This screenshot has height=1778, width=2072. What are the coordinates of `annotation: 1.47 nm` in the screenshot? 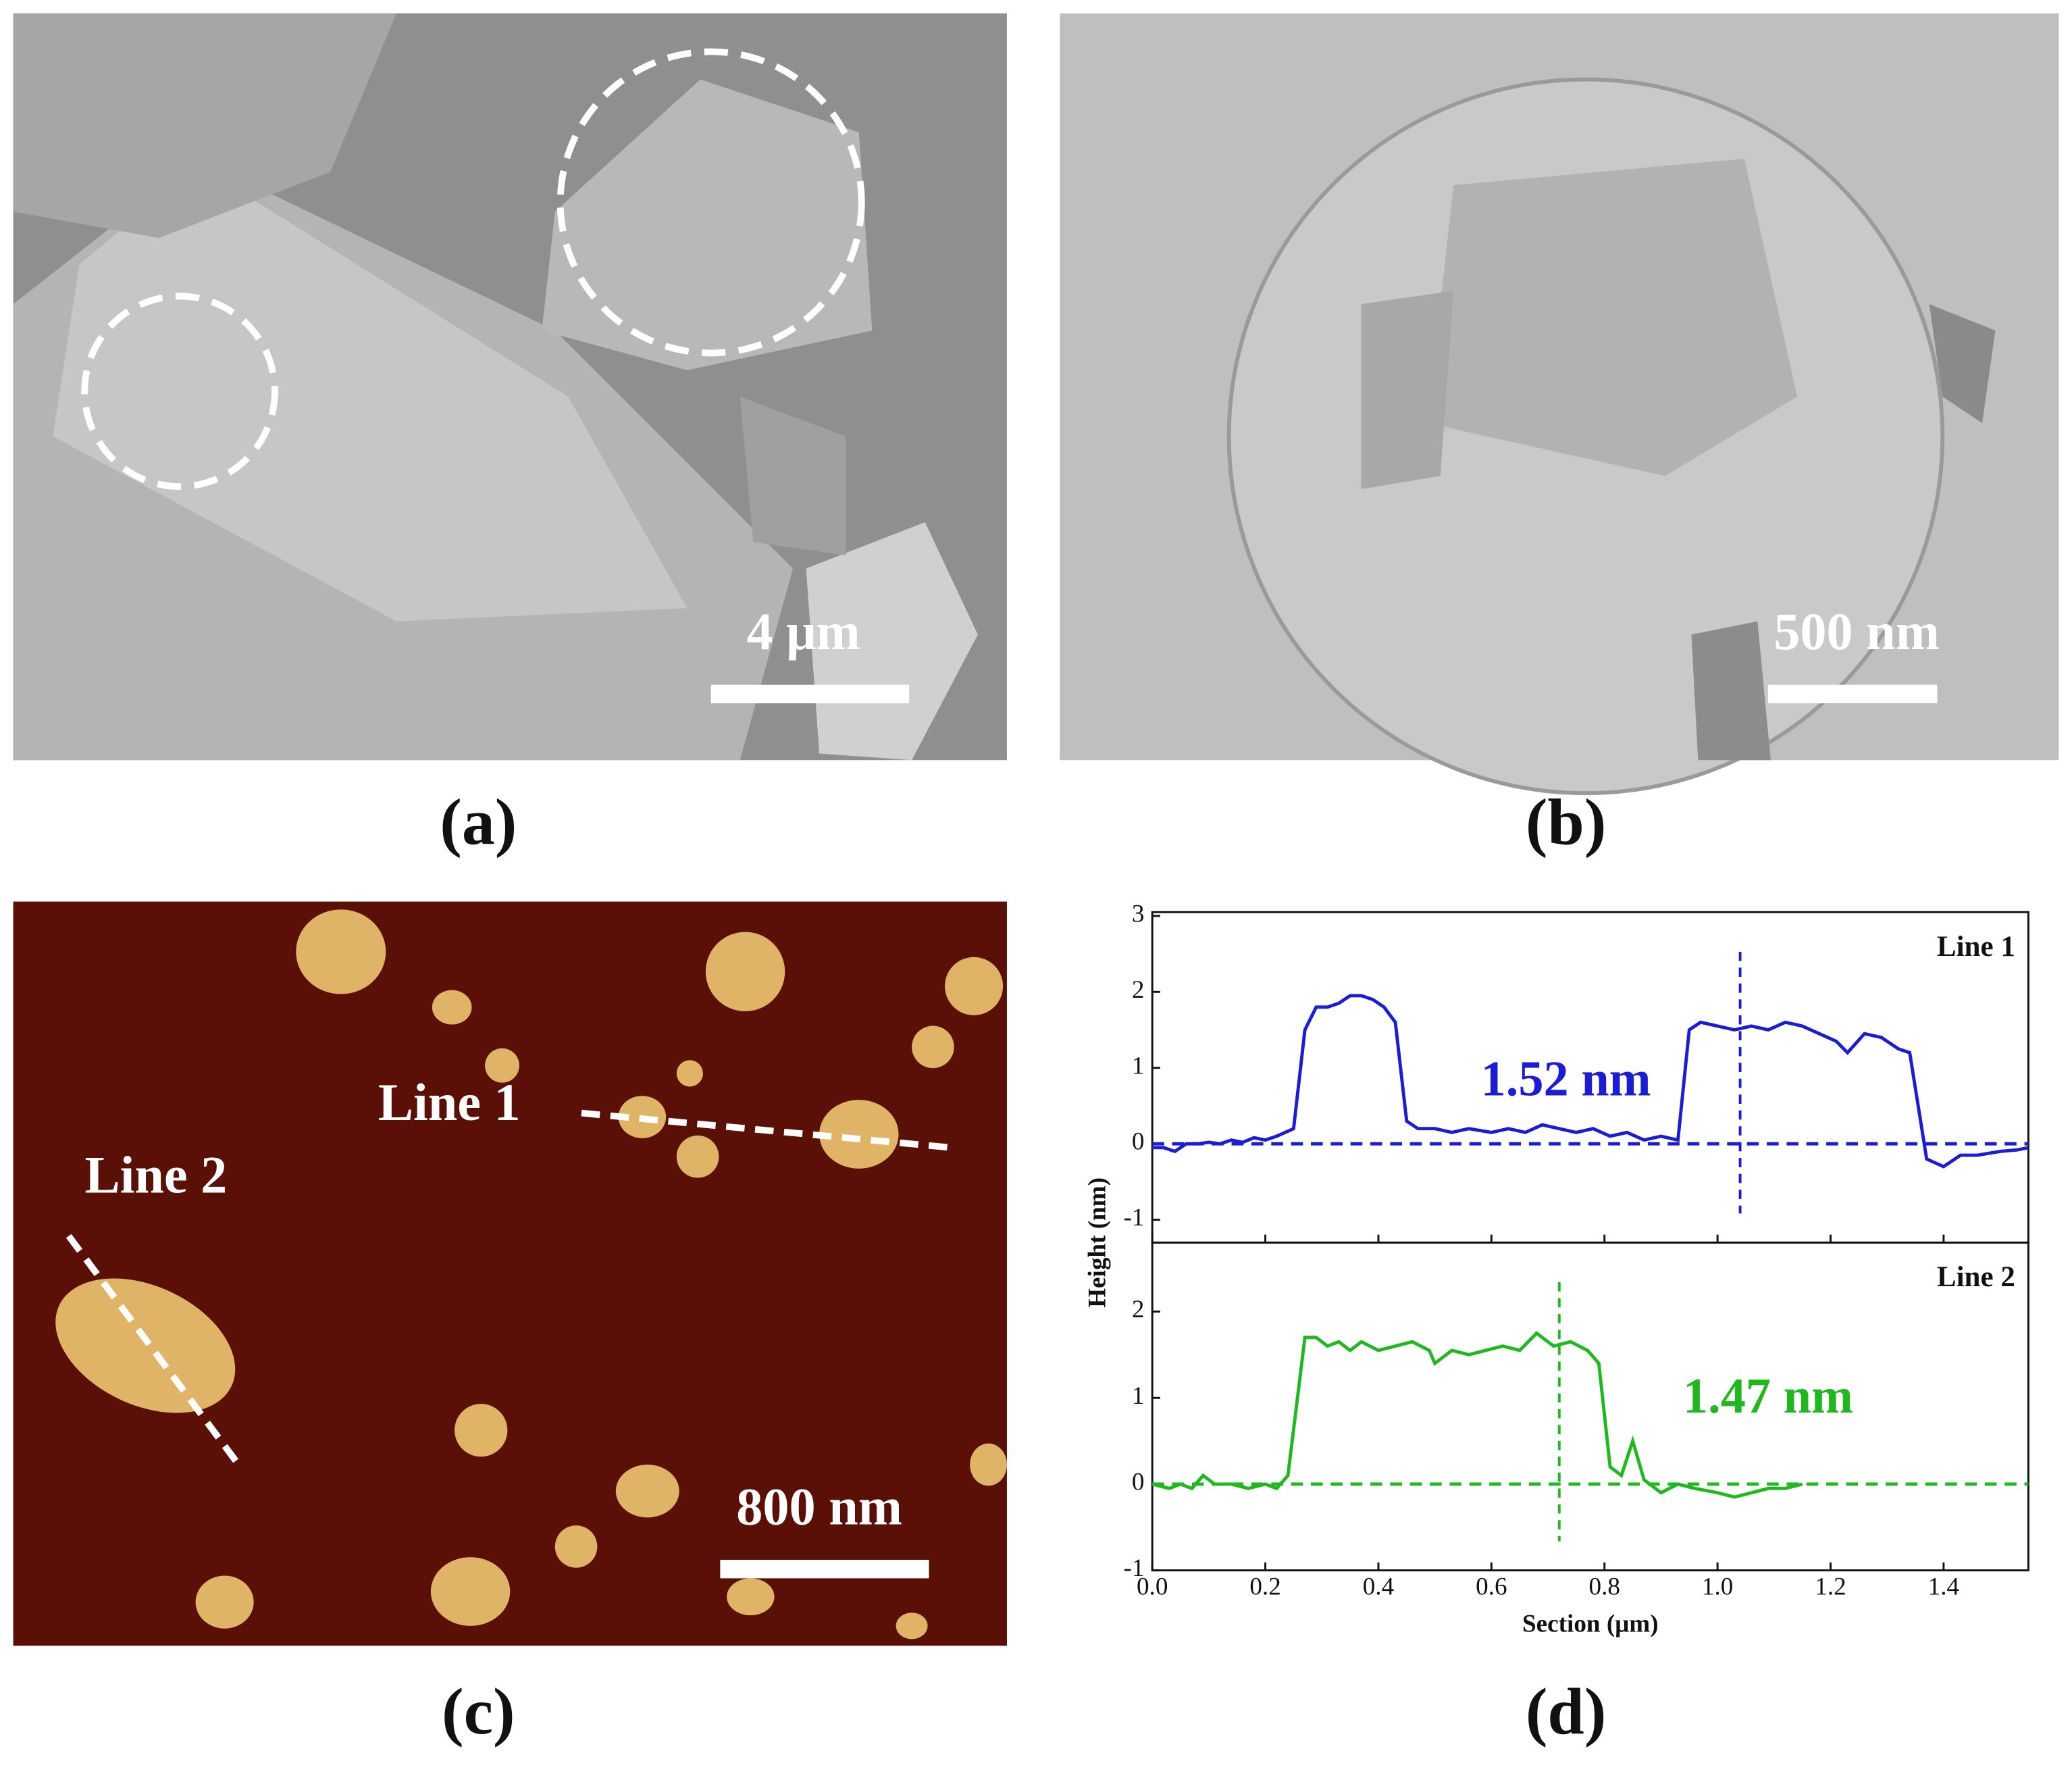 It's located at (1768, 1396).